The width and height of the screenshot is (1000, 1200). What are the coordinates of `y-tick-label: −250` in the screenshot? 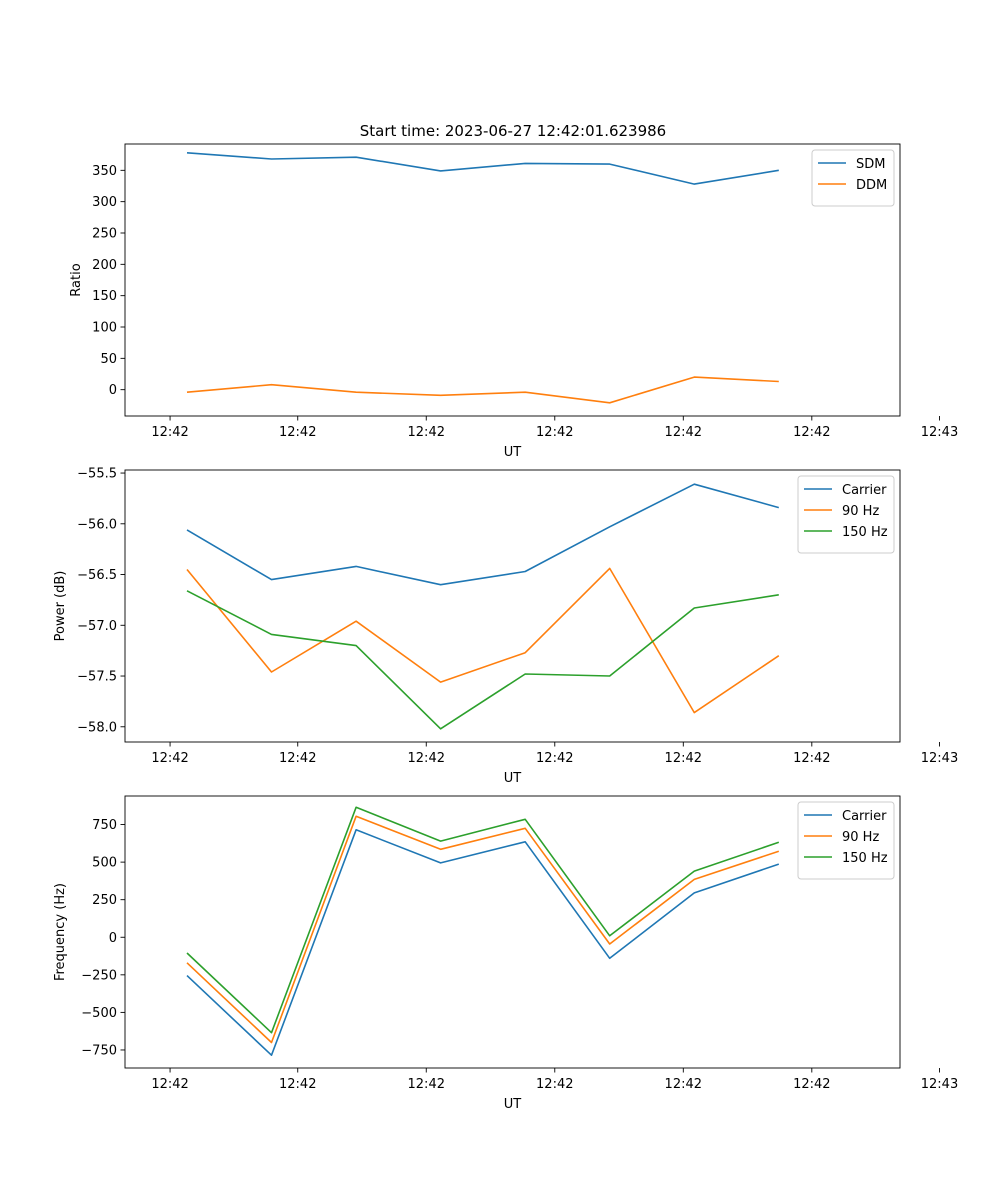 It's located at (99, 975).